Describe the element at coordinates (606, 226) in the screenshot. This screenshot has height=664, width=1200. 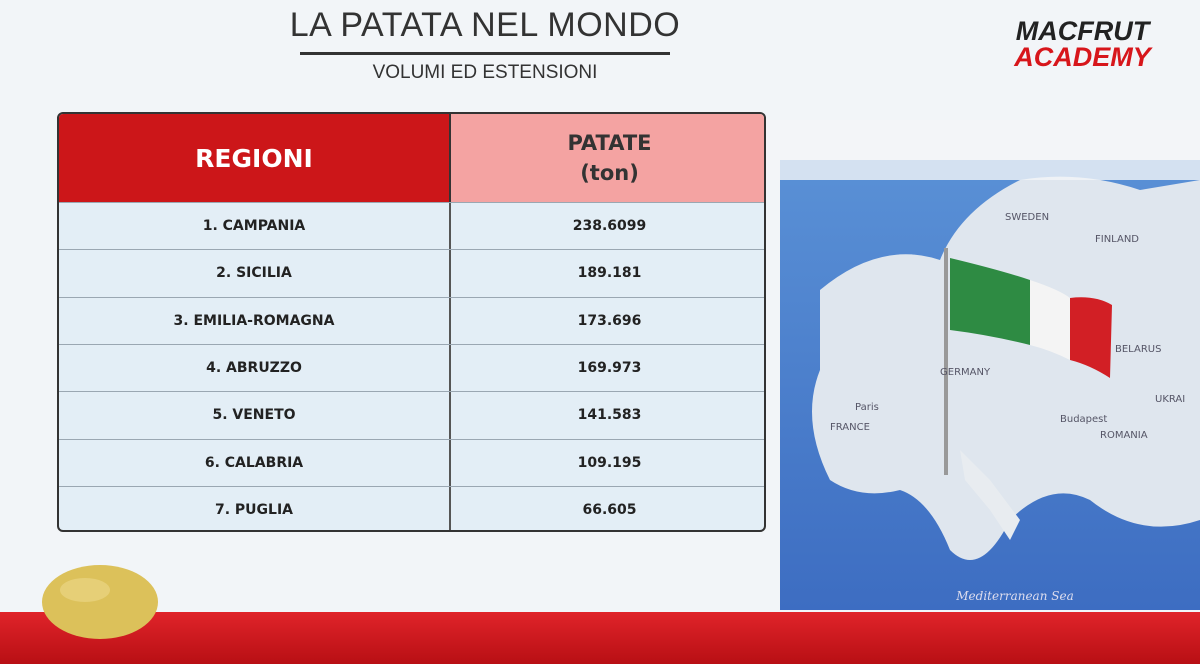
I see `value-cell: 238.6099` at that location.